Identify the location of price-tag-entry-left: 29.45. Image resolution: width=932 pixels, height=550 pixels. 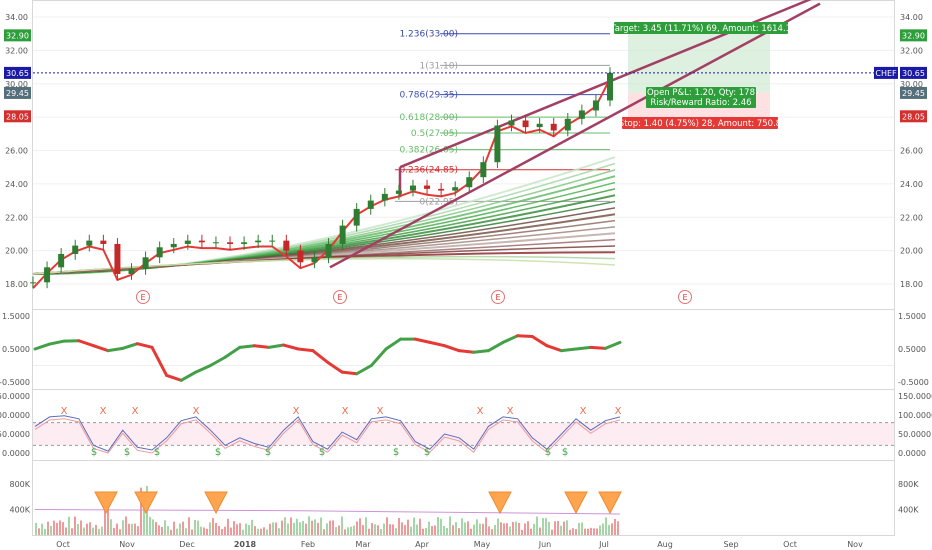
(17, 92).